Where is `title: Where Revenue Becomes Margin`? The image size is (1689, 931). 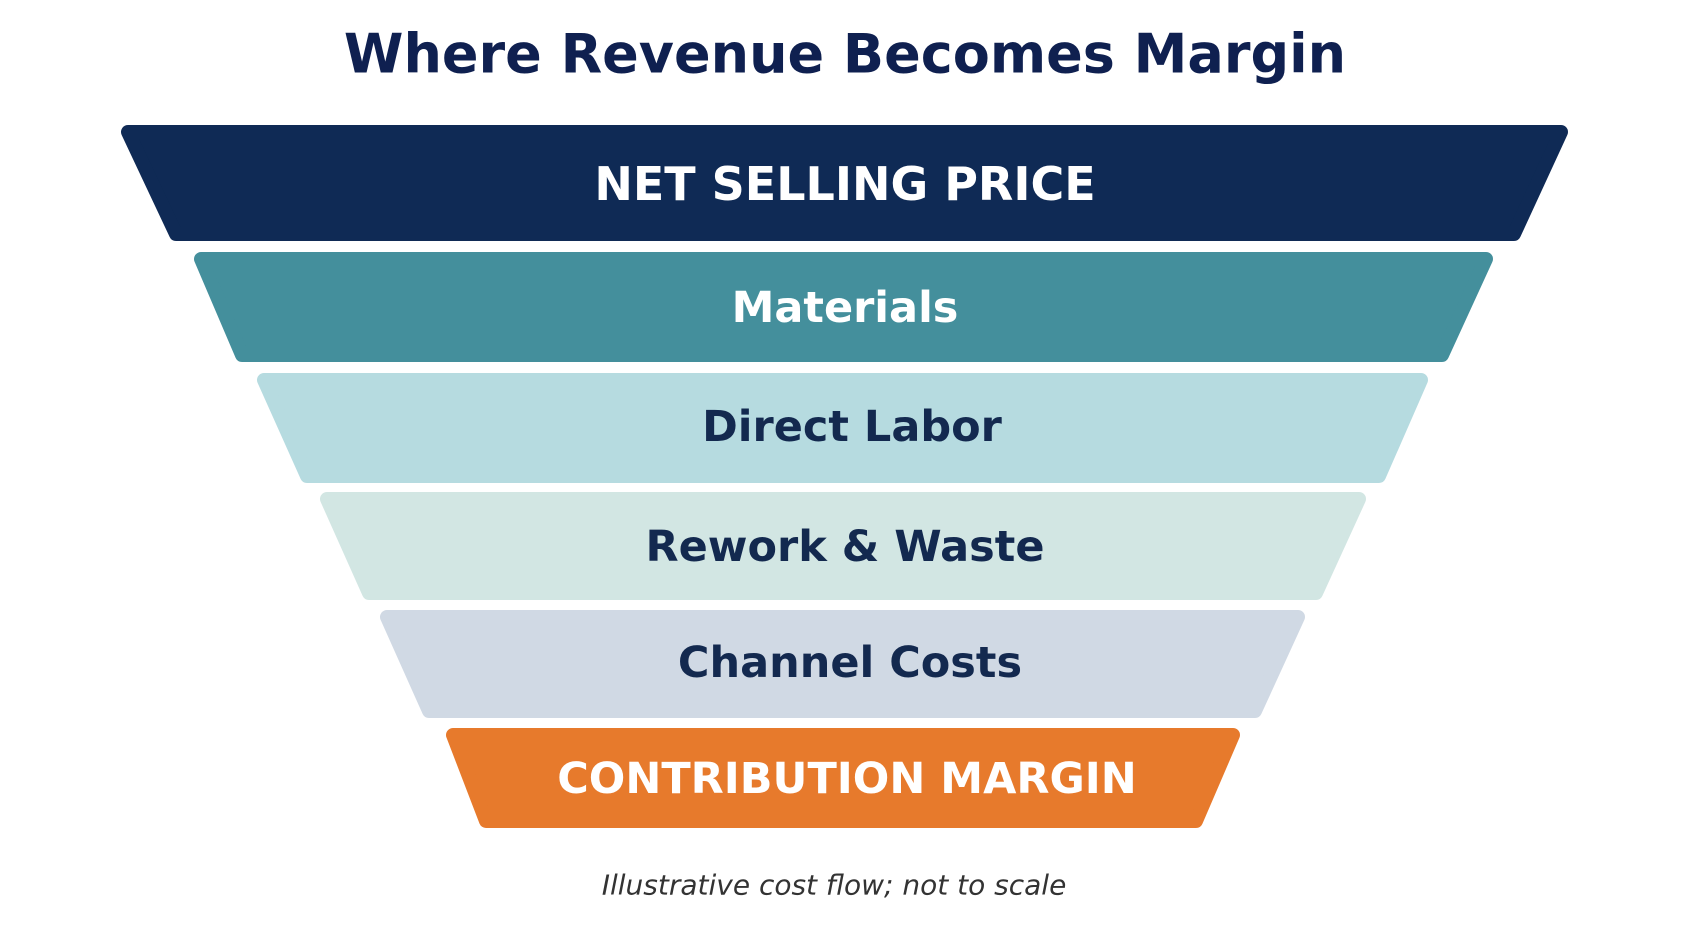 title: Where Revenue Becomes Margin is located at coordinates (845, 54).